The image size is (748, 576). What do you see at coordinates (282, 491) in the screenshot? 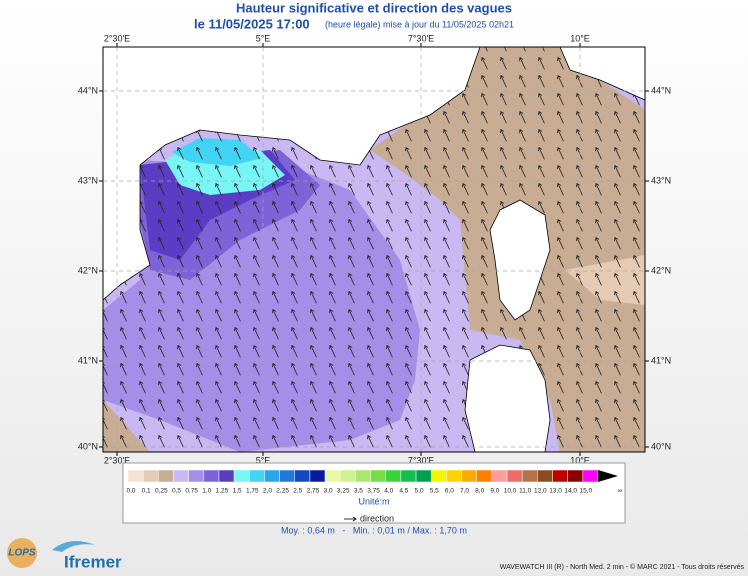
I see `scale-label: 2,25` at bounding box center [282, 491].